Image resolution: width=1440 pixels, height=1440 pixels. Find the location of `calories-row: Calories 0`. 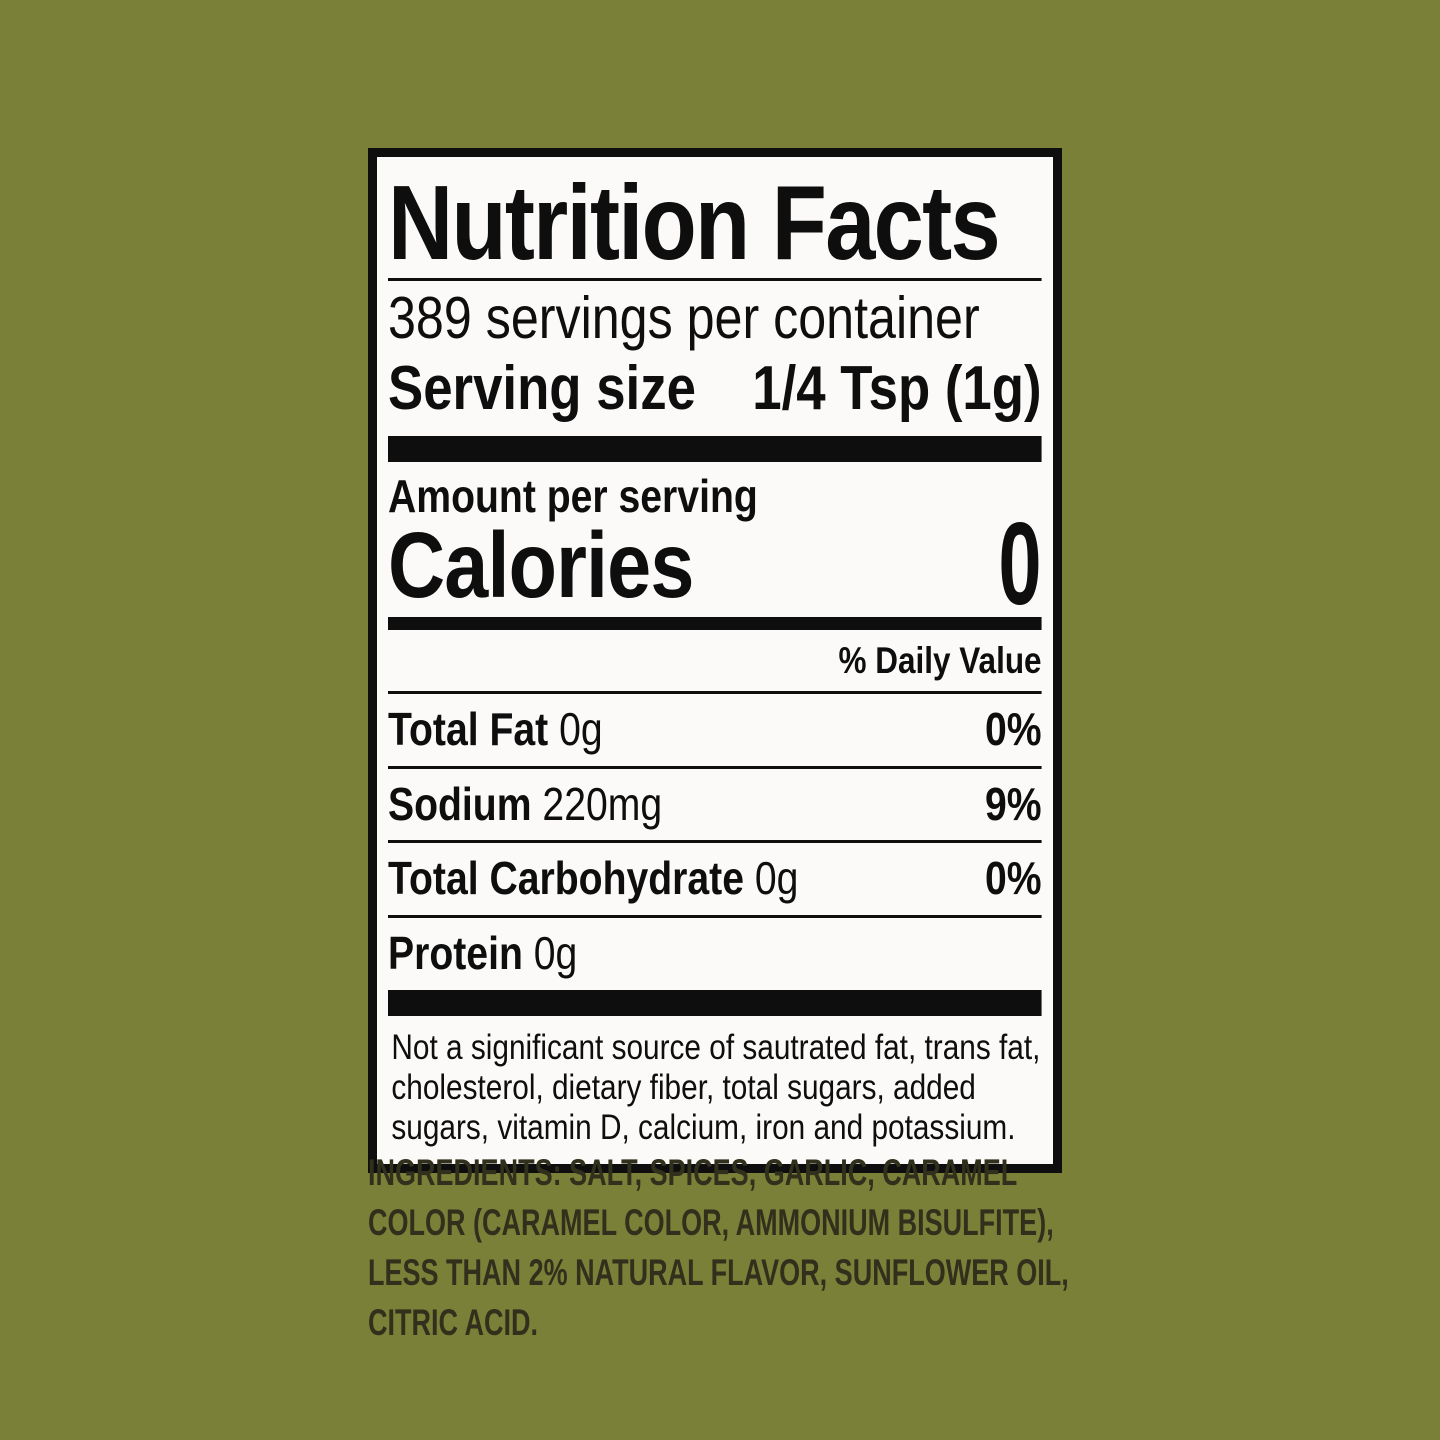

calories-row: Calories 0 is located at coordinates (715, 563).